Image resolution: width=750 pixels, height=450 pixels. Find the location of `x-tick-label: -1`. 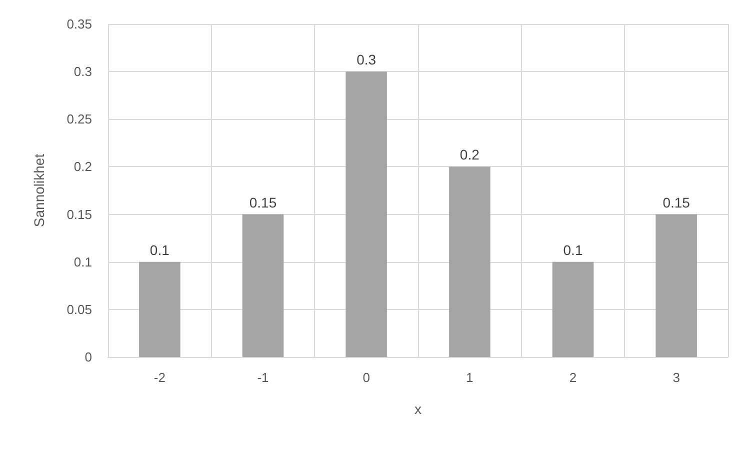

x-tick-label: -1 is located at coordinates (263, 377).